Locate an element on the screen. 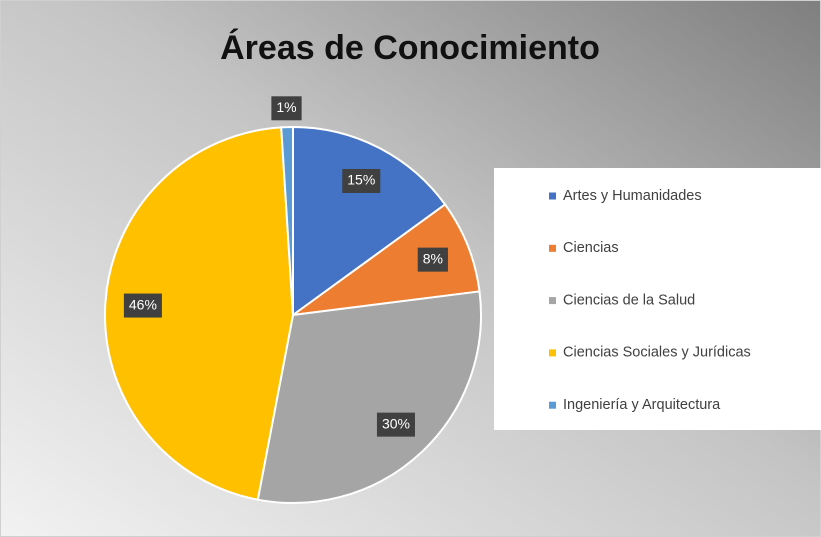 This screenshot has width=821, height=537. legend-label: Ingeniería y Arquitectura is located at coordinates (642, 405).